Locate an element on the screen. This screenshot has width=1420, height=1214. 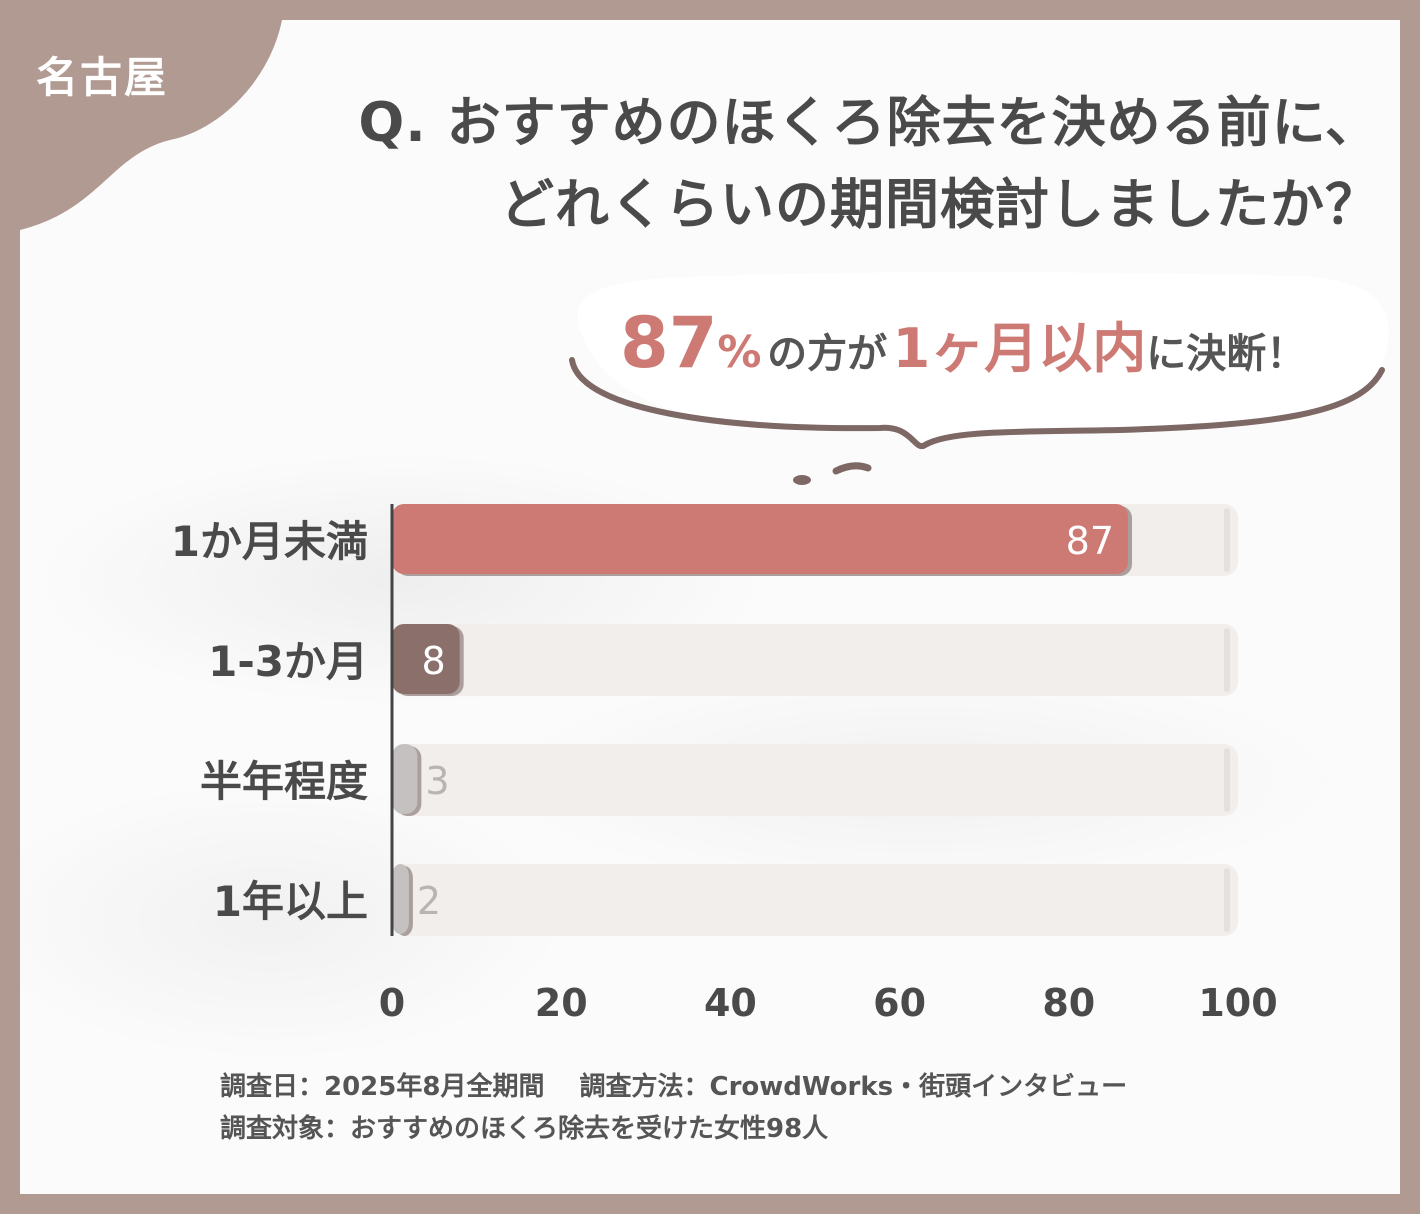
data-label: 2 is located at coordinates (429, 901).